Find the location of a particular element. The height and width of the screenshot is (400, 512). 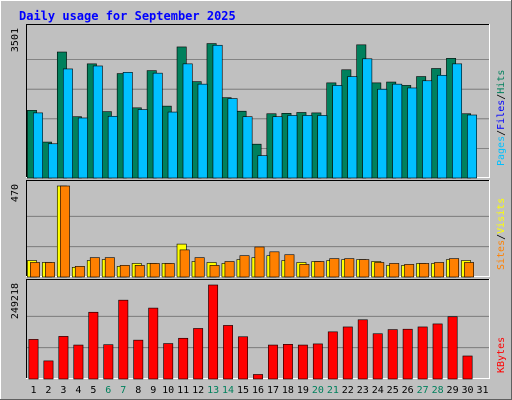

legend: Sites/Visits is located at coordinates (501, 234).